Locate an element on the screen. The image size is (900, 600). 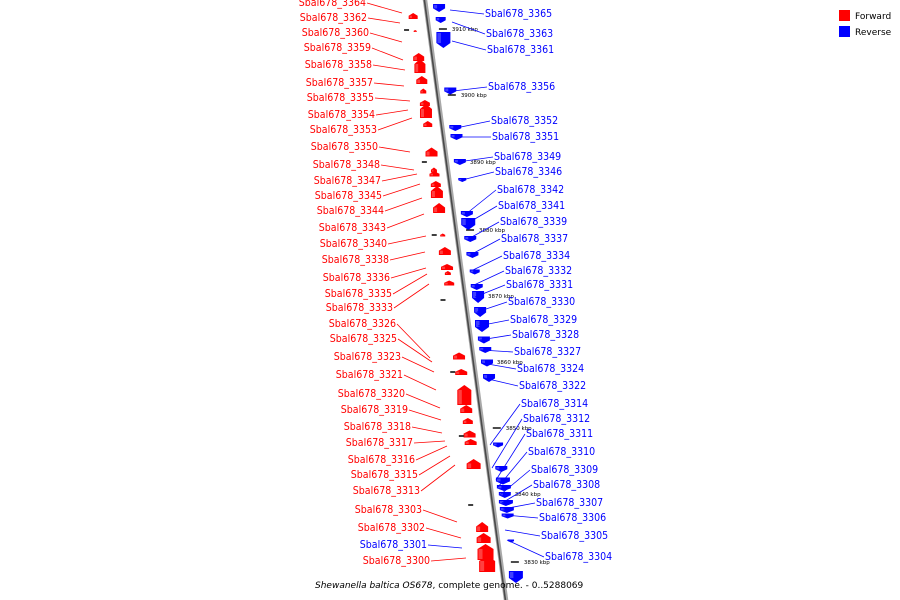
tick-label: 3830 kbp is located at coordinates (537, 563).